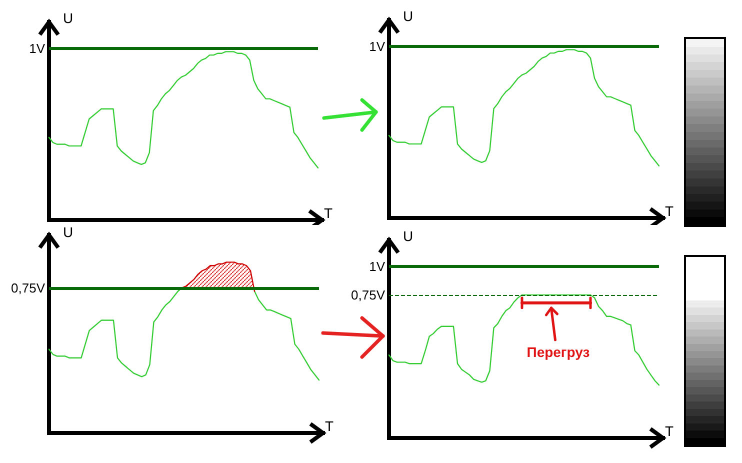 The height and width of the screenshot is (463, 742). What do you see at coordinates (558, 352) in the screenshot?
I see `annotation: Перегруз` at bounding box center [558, 352].